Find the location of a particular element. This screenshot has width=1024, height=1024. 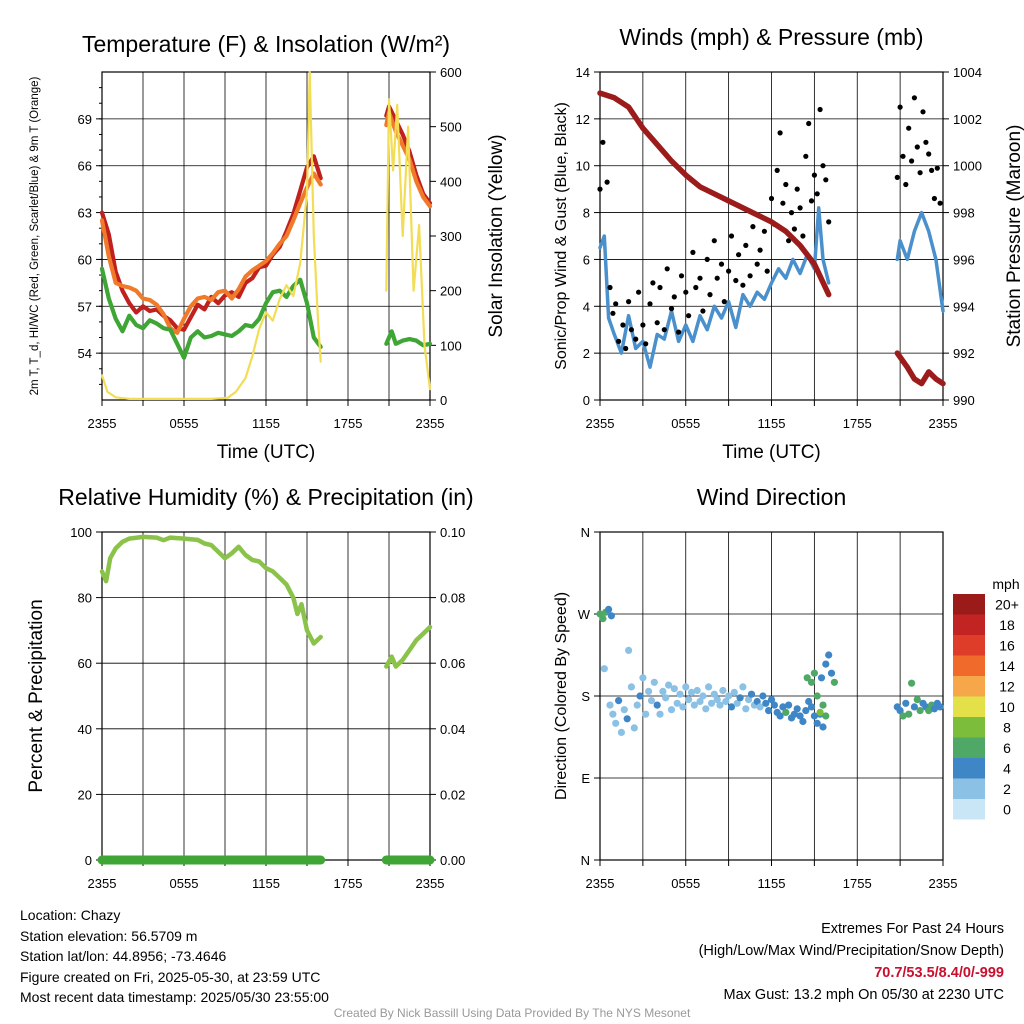

y-tick-label: 20 is located at coordinates (85, 794).